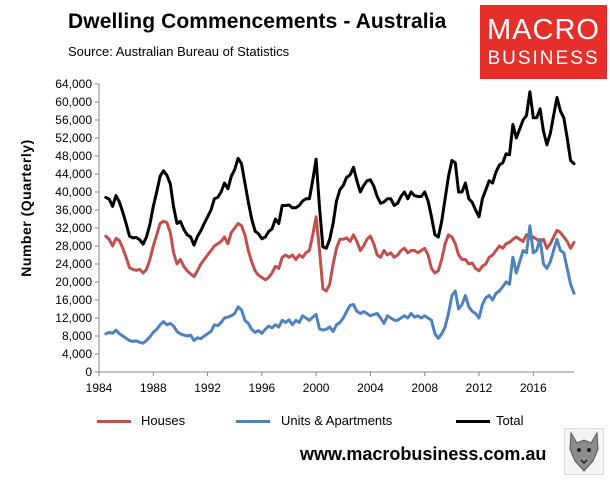 The height and width of the screenshot is (480, 610). I want to click on logo-line2: BUSINESS, so click(543, 58).